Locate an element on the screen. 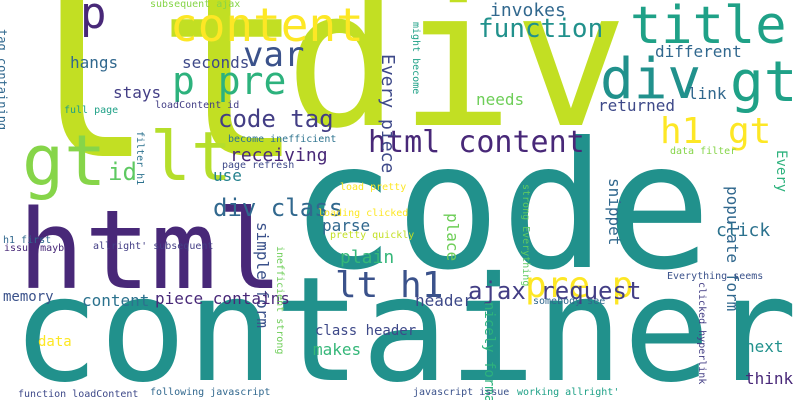  word-simple-form: simple form is located at coordinates (262, 275).